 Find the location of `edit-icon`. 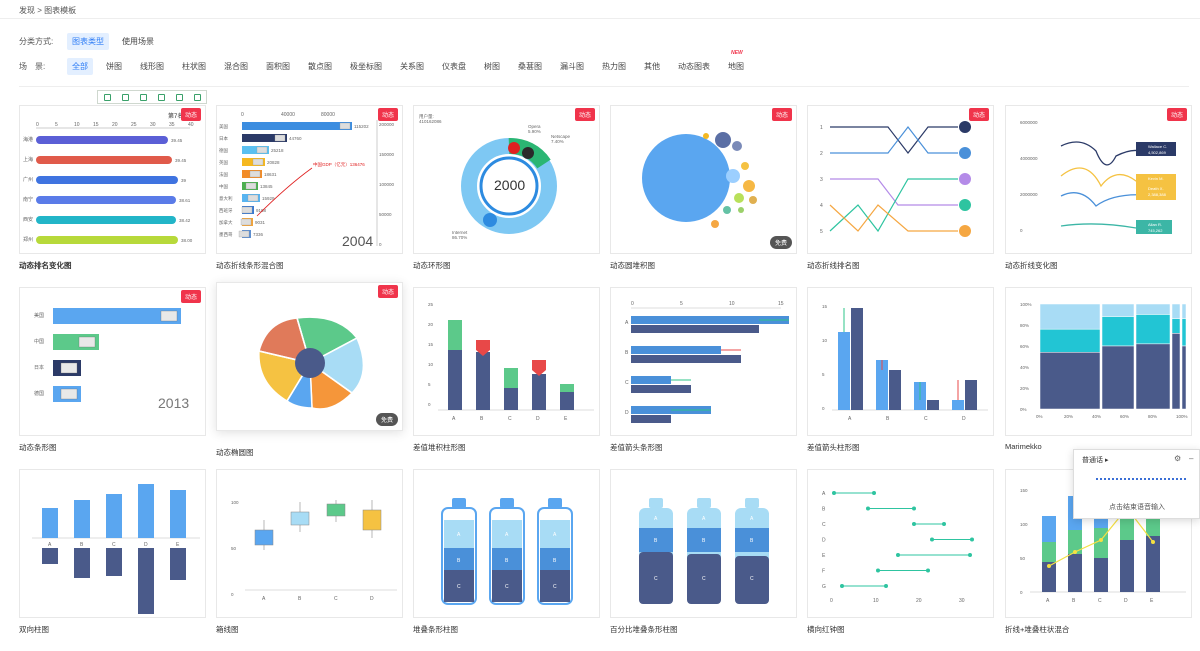

edit-icon is located at coordinates (179, 97).